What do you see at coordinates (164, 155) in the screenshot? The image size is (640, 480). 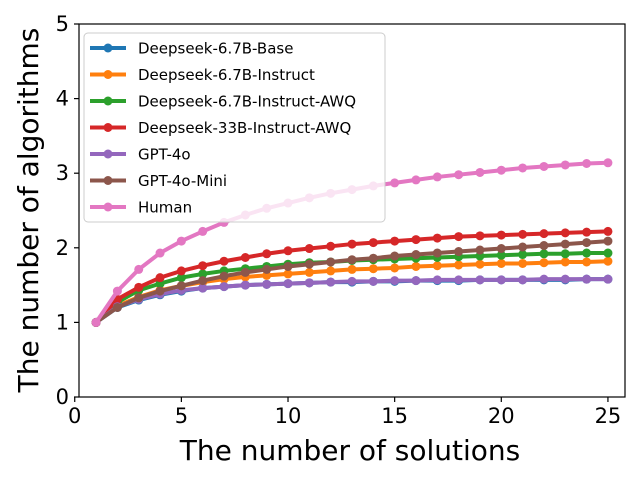 I see `legend-label: GPT-4o` at bounding box center [164, 155].